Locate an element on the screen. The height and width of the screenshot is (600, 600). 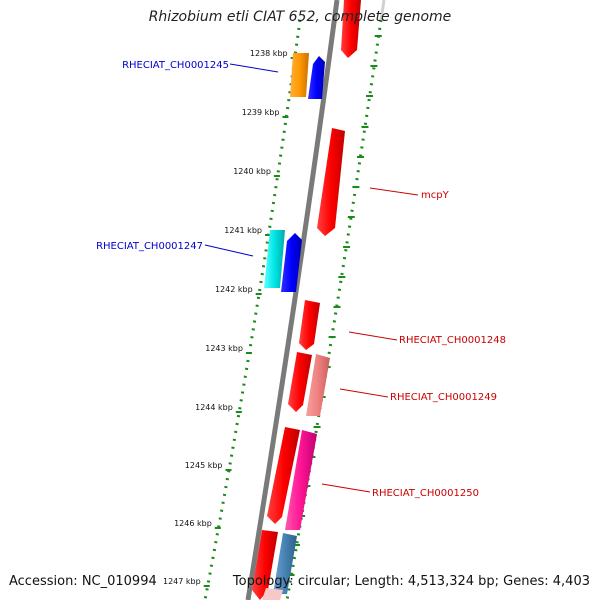
label-mcpy: mcpY is located at coordinates (435, 195).